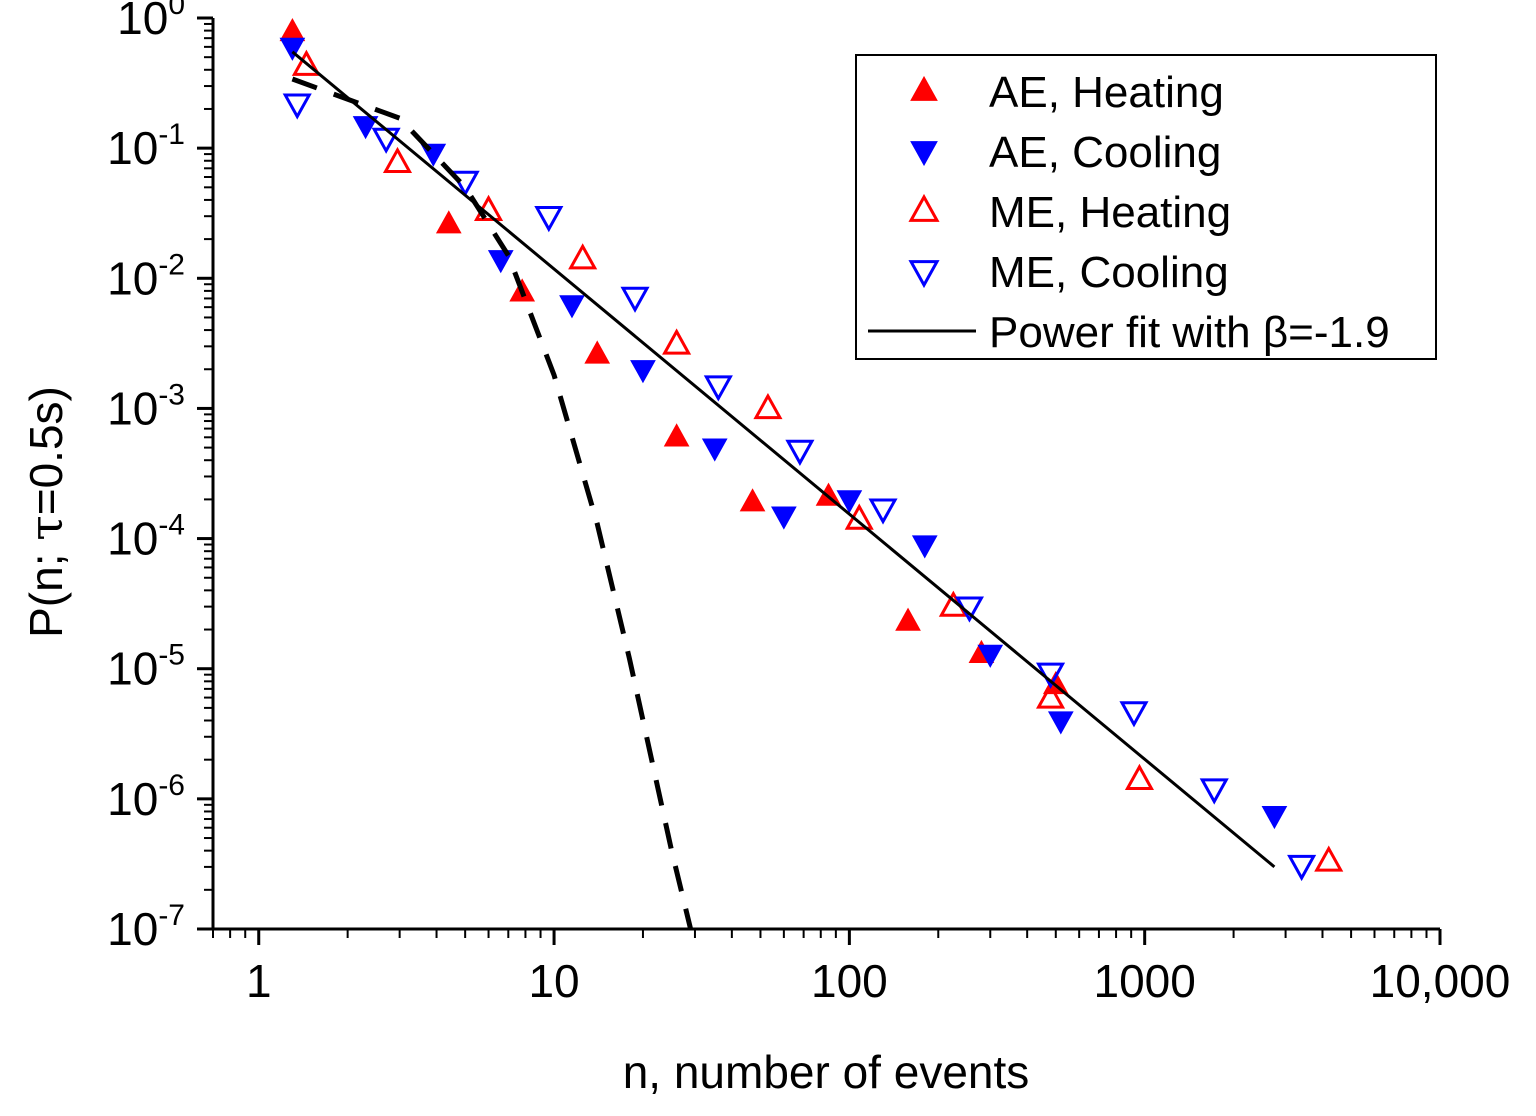  I want to click on y-tick-exponent: -2, so click(171, 264).